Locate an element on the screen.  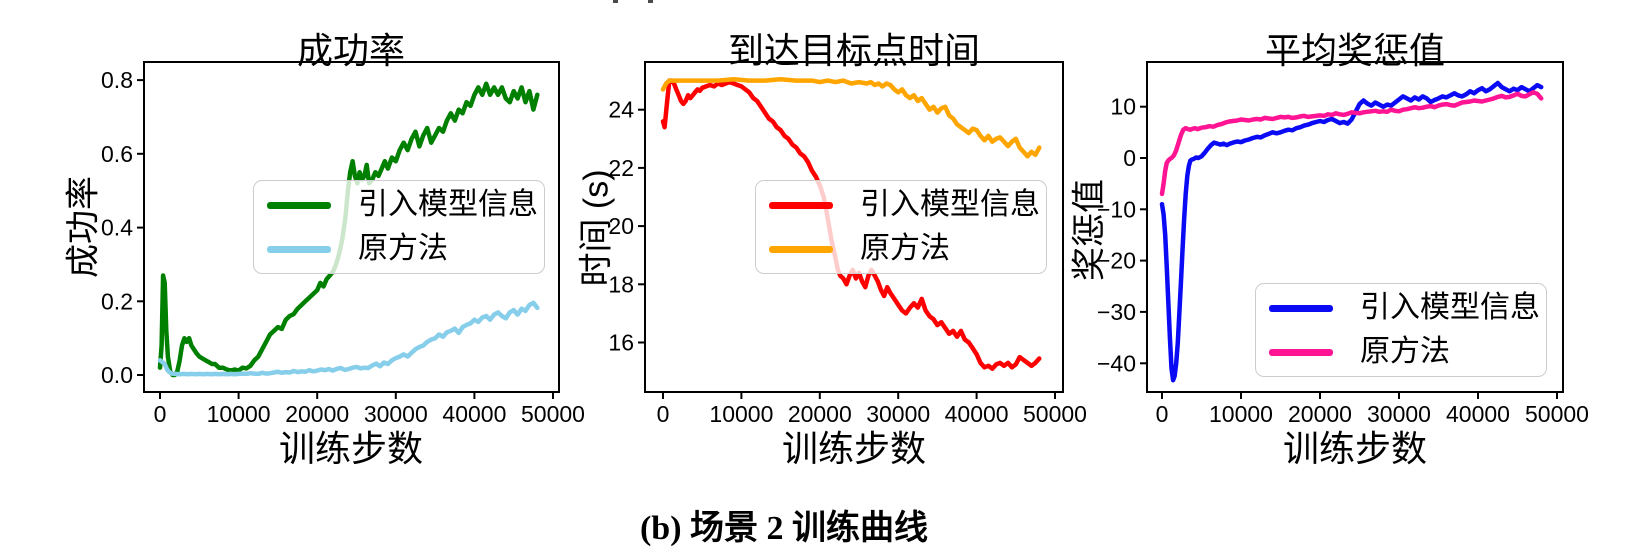
chart1-title: 成功率 is located at coordinates (351, 50).